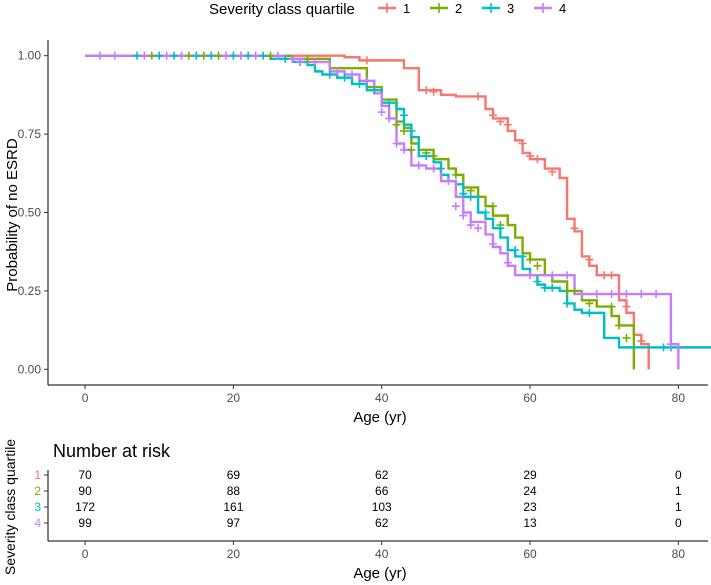  What do you see at coordinates (382, 398) in the screenshot?
I see `x-tick-label: 40` at bounding box center [382, 398].